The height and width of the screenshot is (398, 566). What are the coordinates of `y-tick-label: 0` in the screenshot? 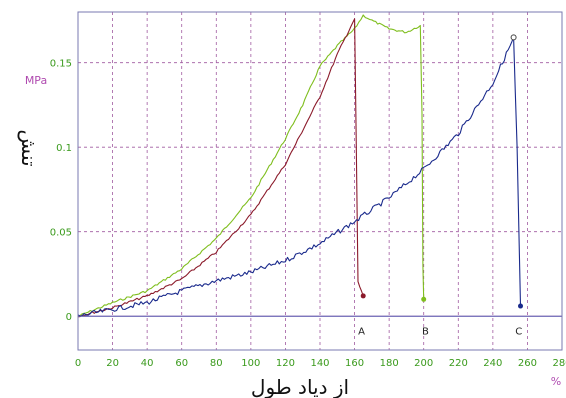 It's located at (69, 317).